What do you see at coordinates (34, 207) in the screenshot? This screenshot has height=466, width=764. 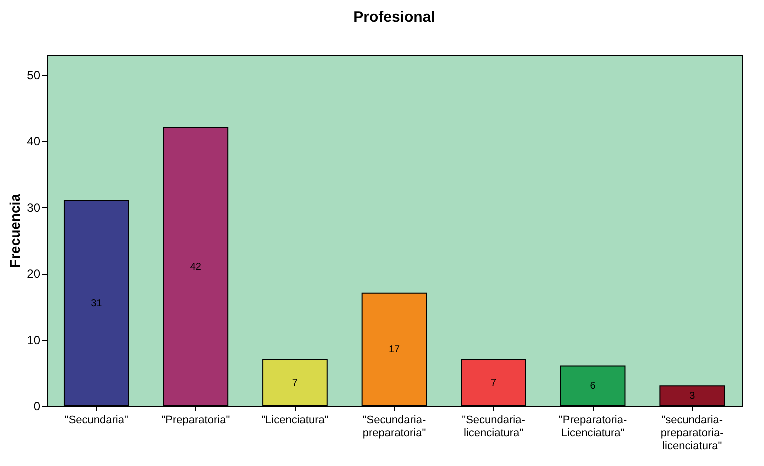 I see `y-tick-label: 30` at bounding box center [34, 207].